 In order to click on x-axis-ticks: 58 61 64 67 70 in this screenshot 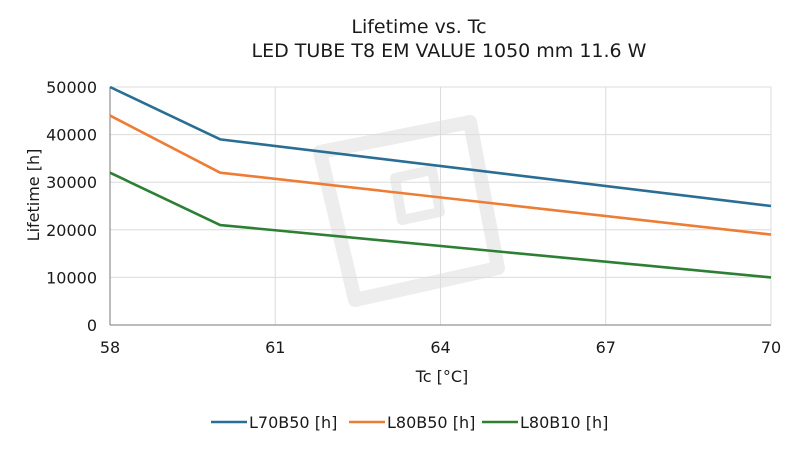, I will do `click(440, 347)`.